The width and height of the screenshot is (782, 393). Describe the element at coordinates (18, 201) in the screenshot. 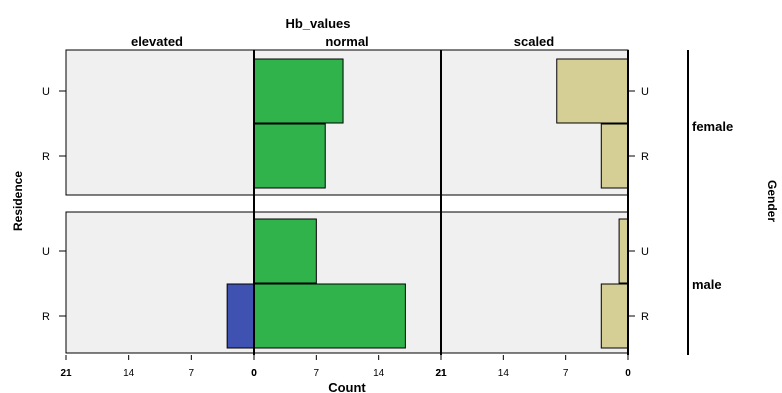

I see `y-axis-label: Residence` at that location.